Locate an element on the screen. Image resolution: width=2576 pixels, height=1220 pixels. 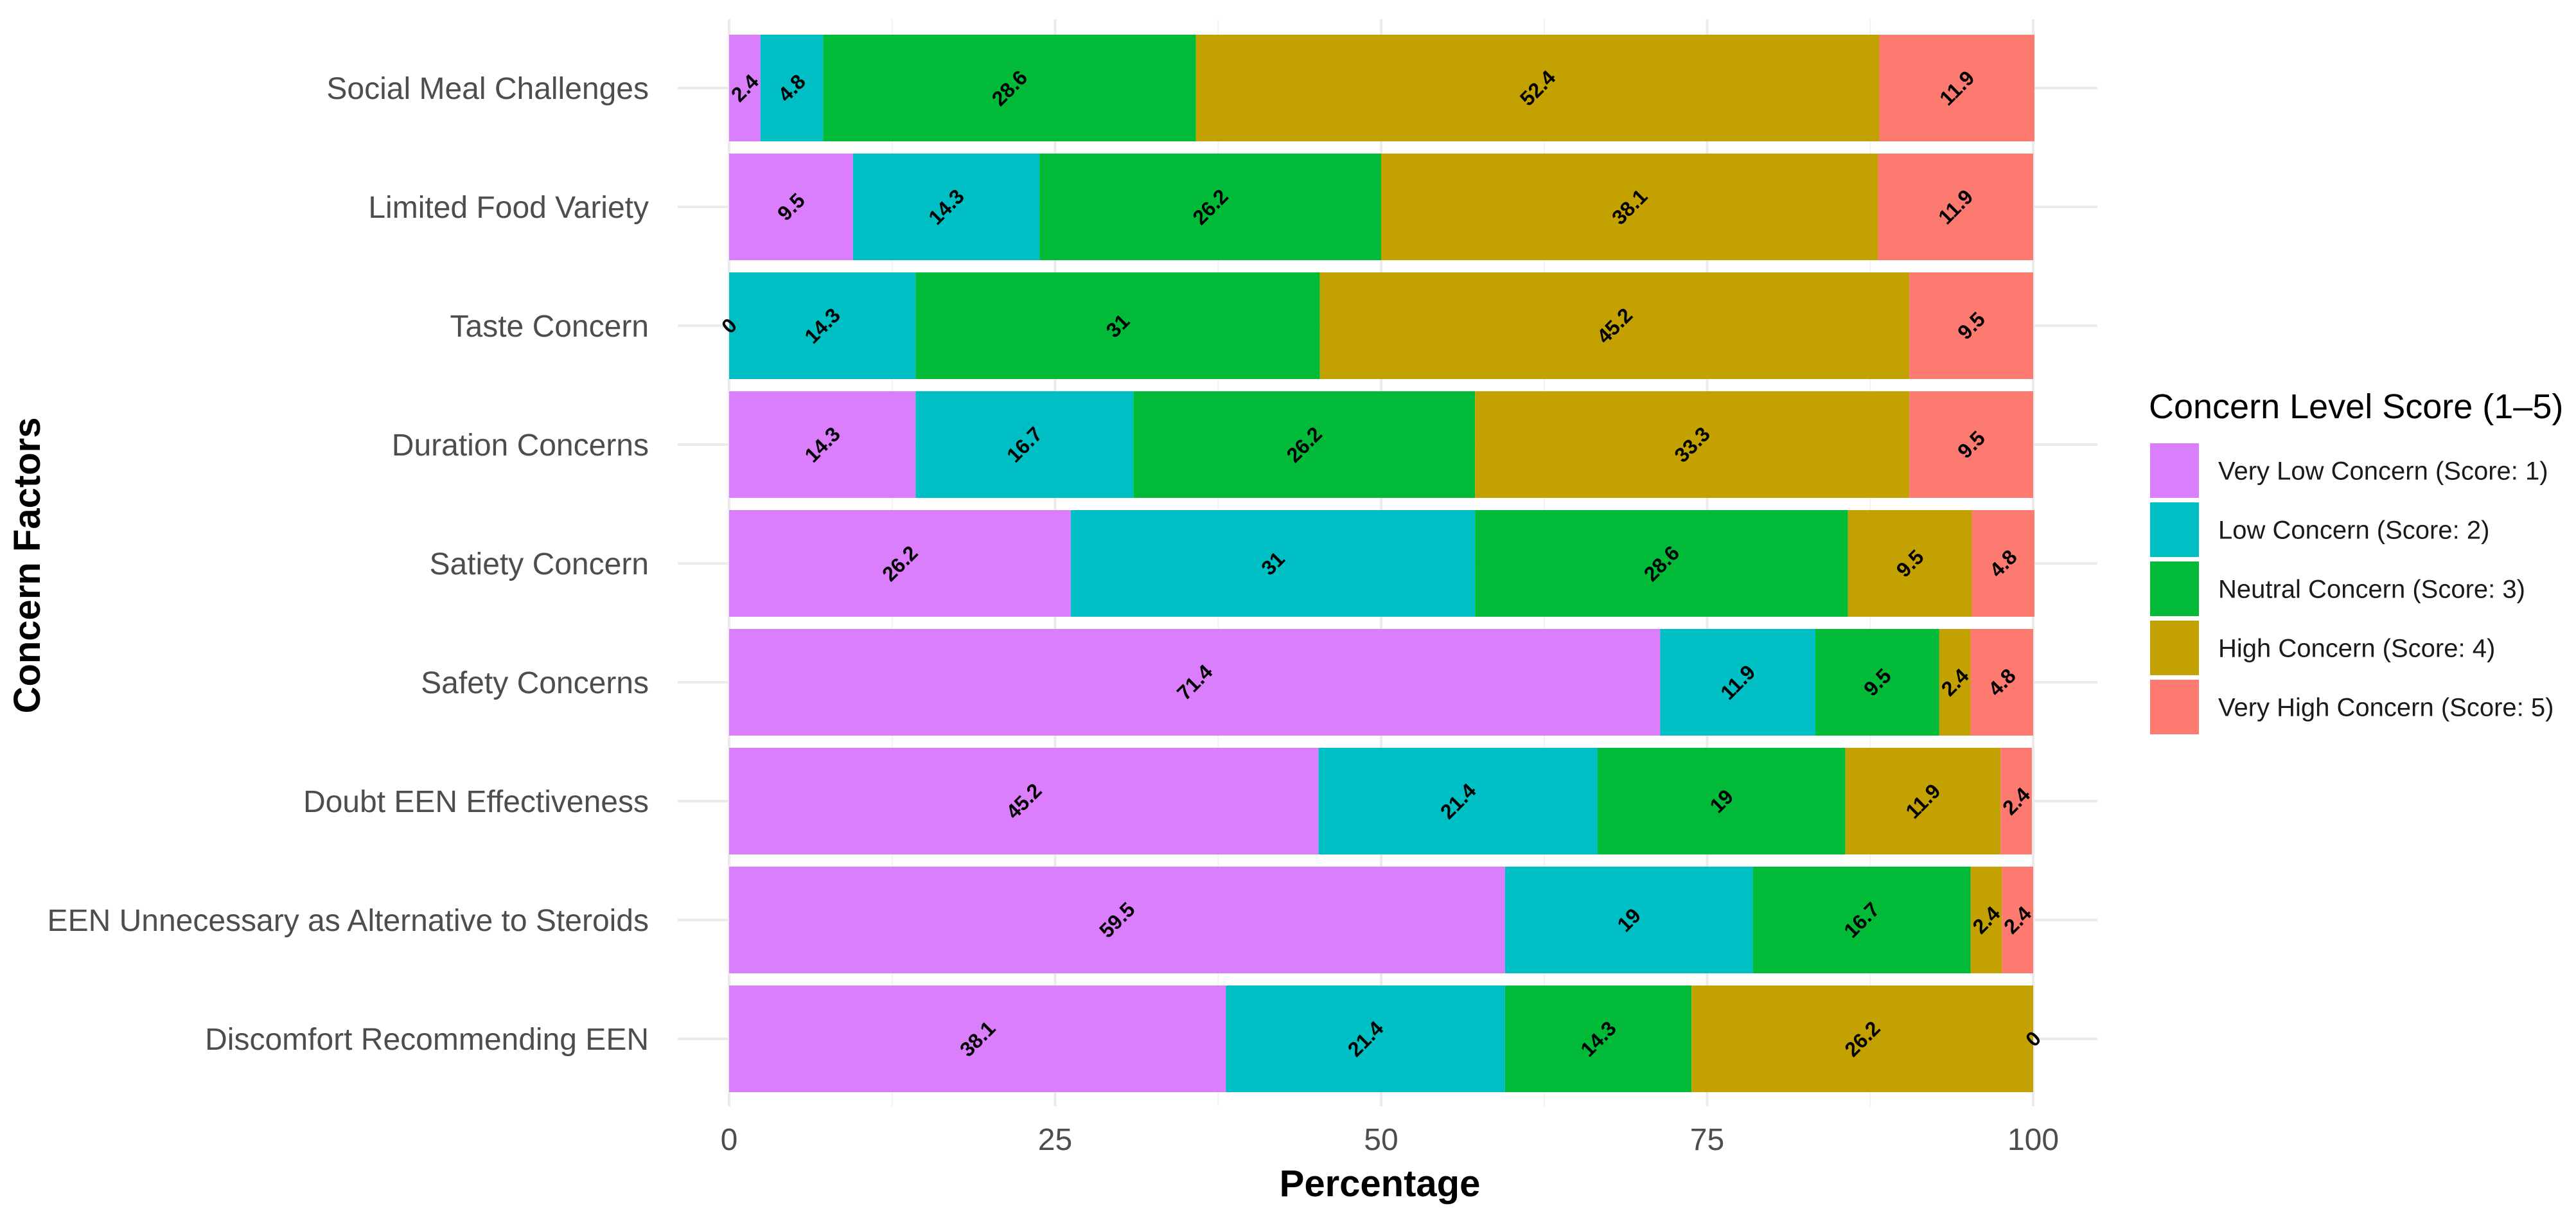
legend-label: Very Low Concern (Score: 1) is located at coordinates (2383, 471).